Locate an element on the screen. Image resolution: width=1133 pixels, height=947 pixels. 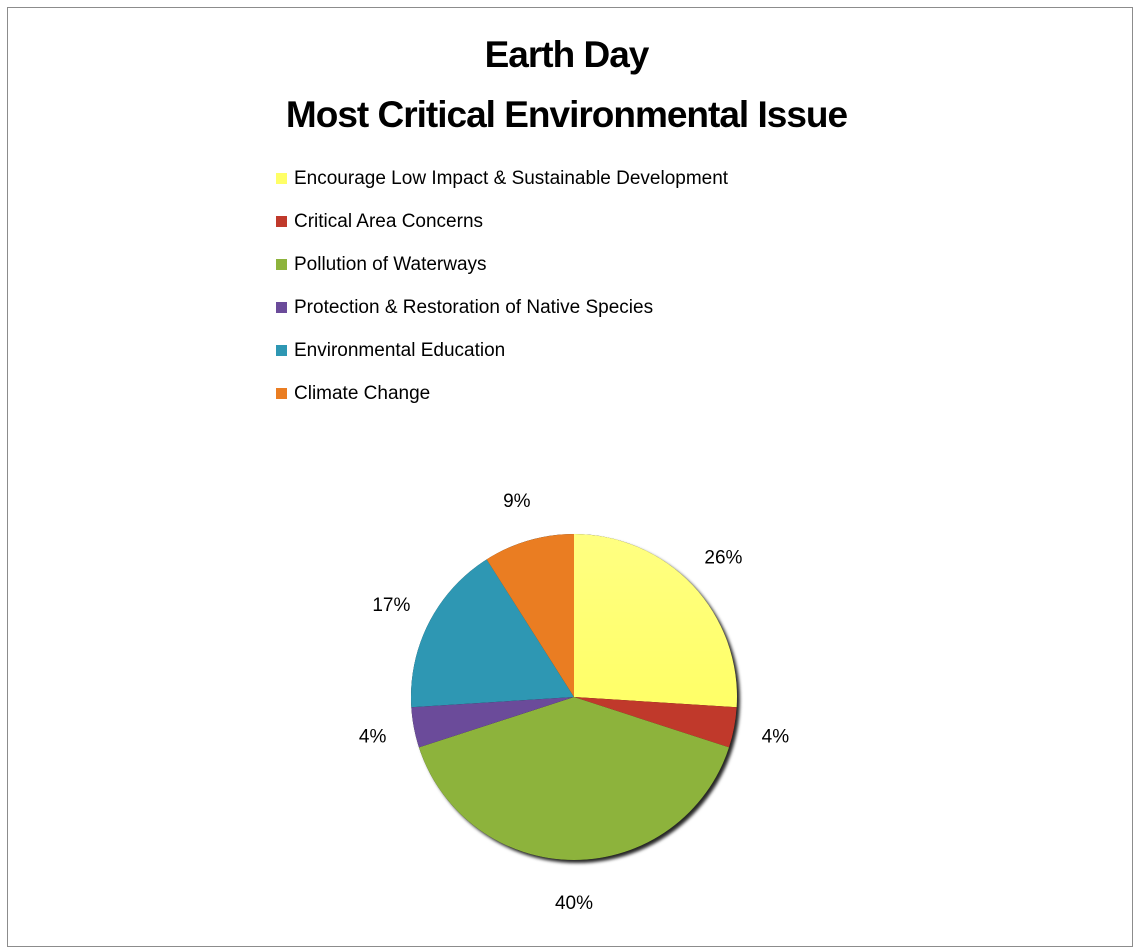
legend-item-environmental-education: Environmental Education is located at coordinates (502, 350).